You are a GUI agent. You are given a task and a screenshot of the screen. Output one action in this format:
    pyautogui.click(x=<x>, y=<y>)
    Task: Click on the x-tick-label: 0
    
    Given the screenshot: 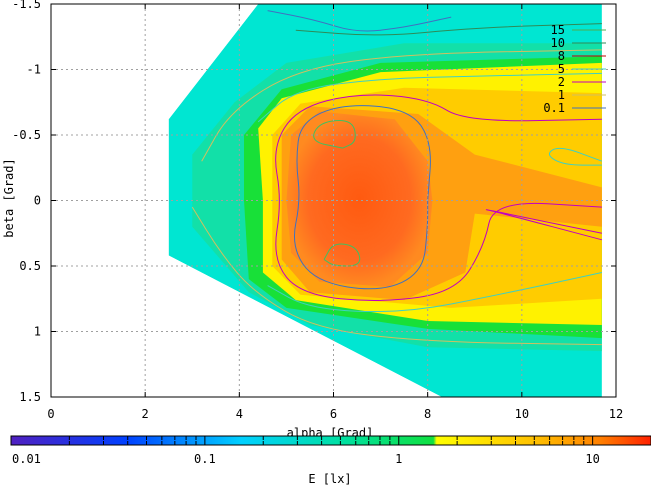 What is the action you would take?
    pyautogui.click(x=50, y=414)
    